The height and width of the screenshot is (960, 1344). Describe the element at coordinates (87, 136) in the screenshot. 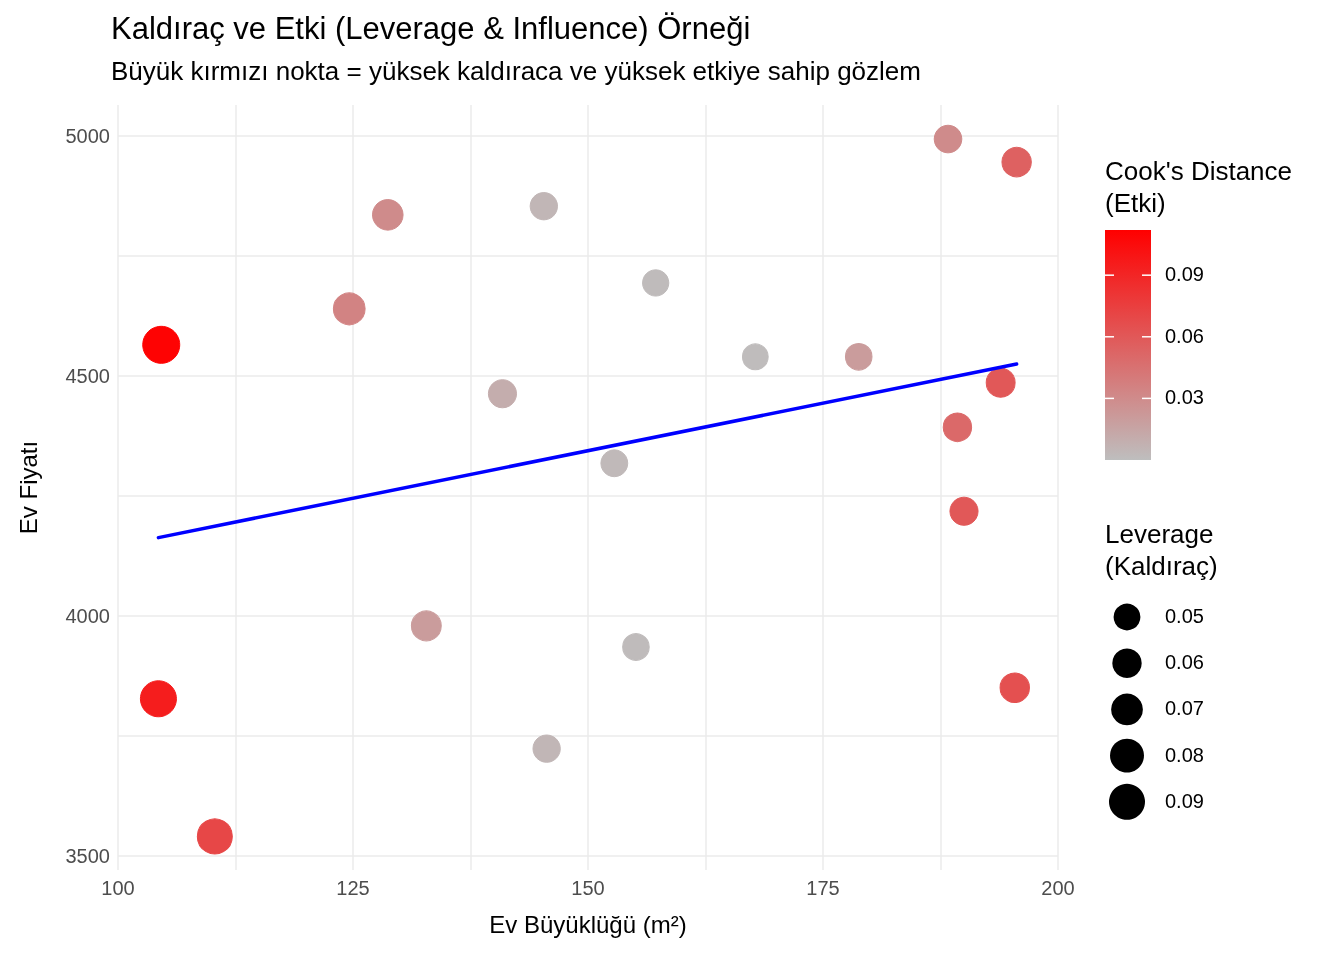

I see `y-tick-label: 5000` at that location.